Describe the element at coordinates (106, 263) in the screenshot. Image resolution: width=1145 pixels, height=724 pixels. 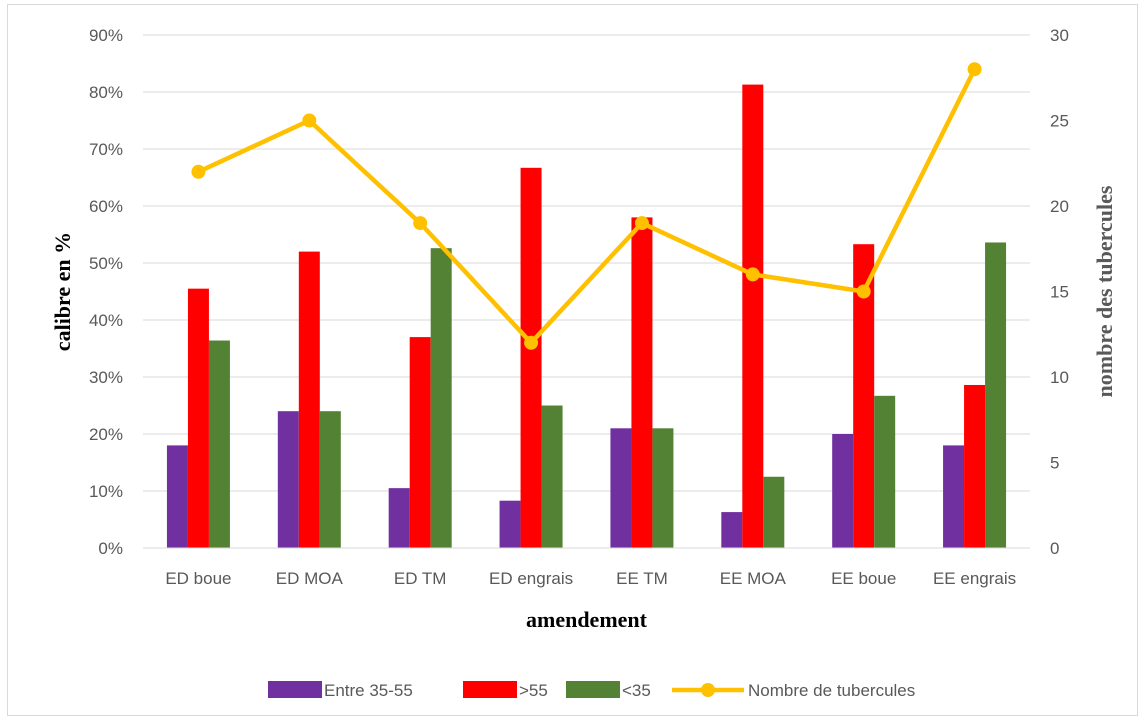
I see `y-tick-label: 50%` at that location.